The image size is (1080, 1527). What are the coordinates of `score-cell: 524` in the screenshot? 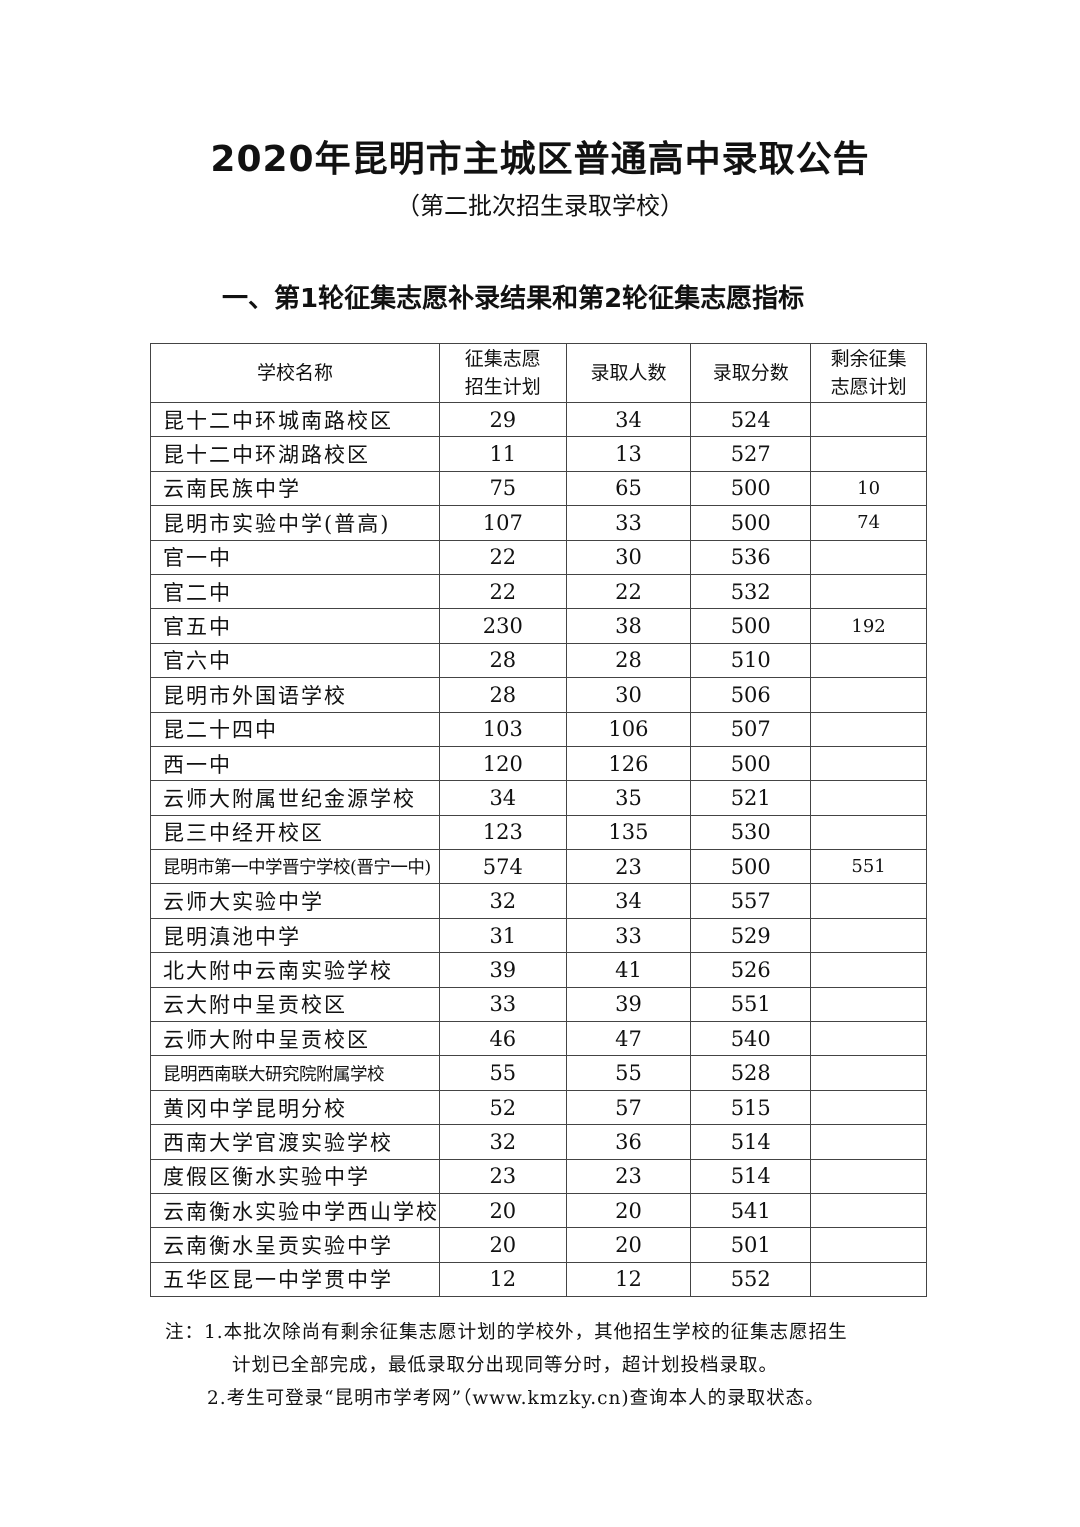 It's located at (751, 419).